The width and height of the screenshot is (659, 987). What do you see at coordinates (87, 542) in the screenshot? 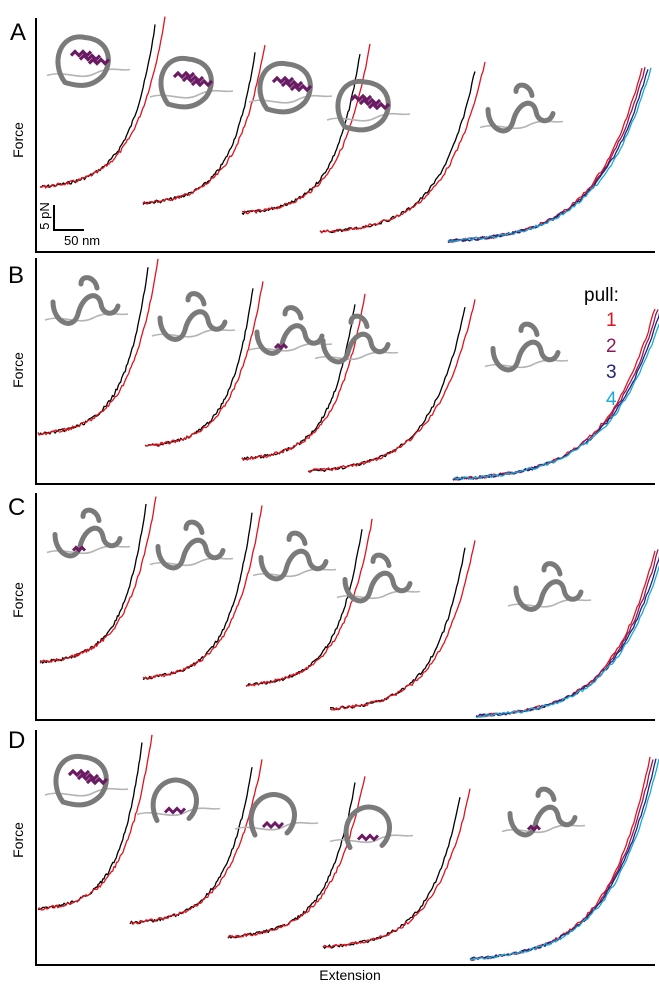
I see `cartoon-C-1-tether` at bounding box center [87, 542].